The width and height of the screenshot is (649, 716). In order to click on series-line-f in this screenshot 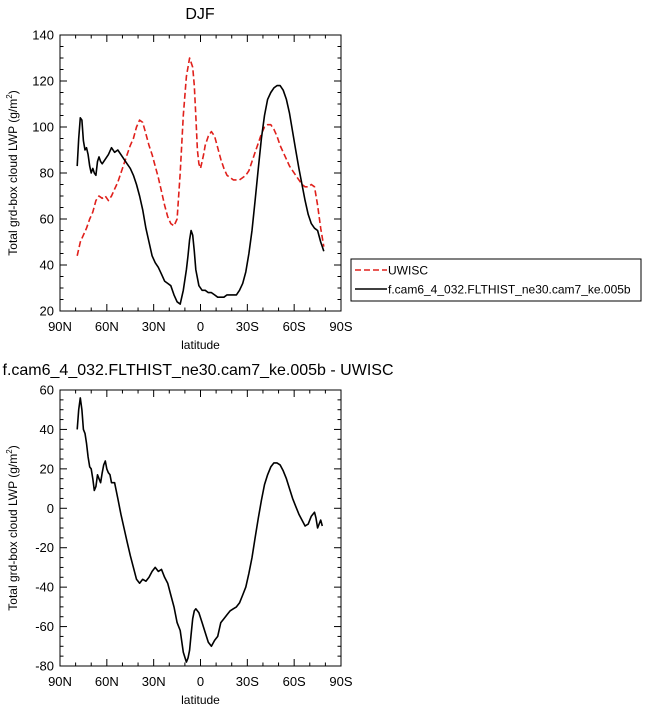, I will do `click(200, 194)`.